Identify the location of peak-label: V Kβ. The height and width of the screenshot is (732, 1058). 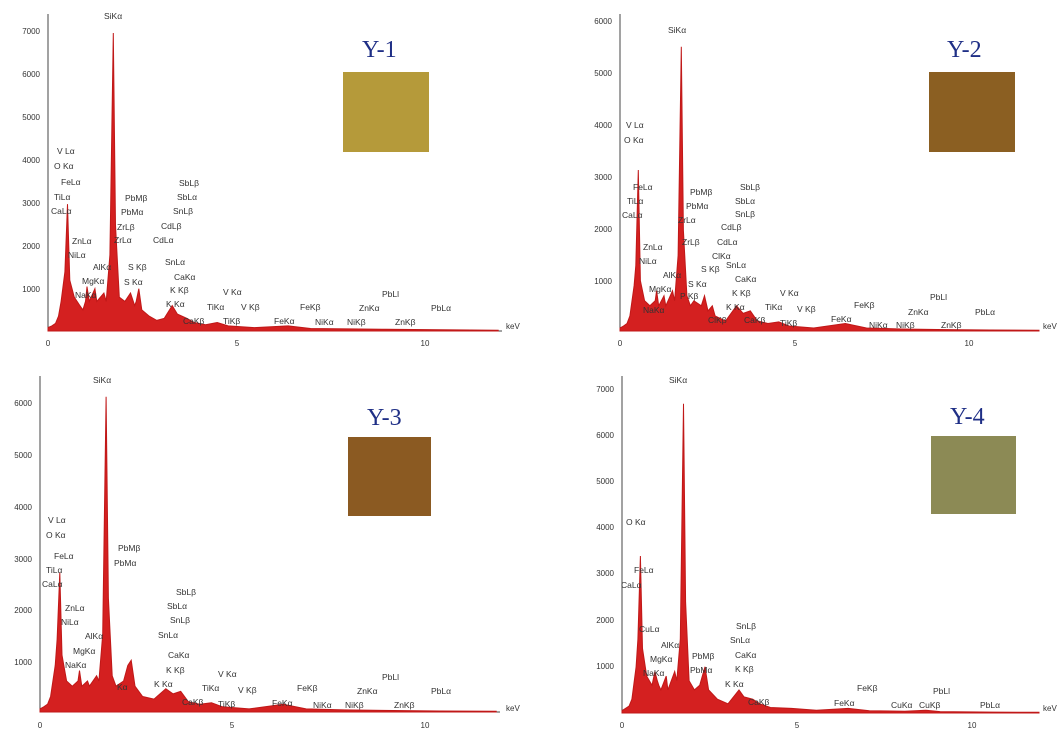
(247, 690).